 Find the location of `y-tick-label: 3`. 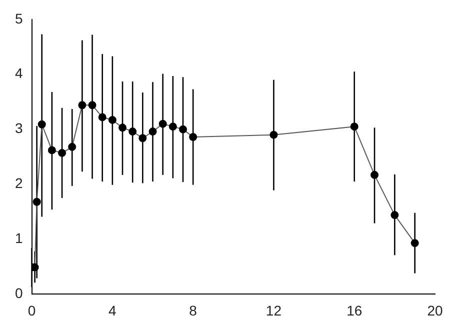

y-tick-label: 3 is located at coordinates (18, 128).